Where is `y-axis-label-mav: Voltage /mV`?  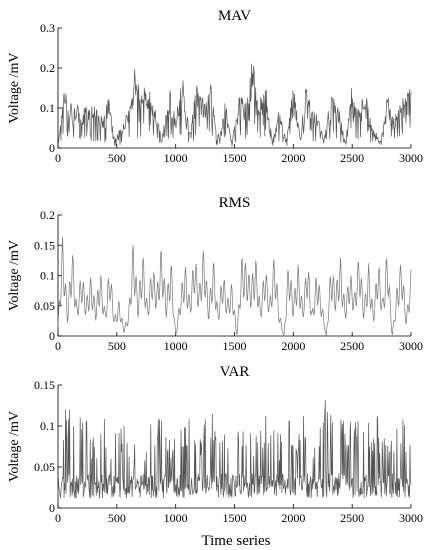
y-axis-label-mav: Voltage /mV is located at coordinates (14, 88).